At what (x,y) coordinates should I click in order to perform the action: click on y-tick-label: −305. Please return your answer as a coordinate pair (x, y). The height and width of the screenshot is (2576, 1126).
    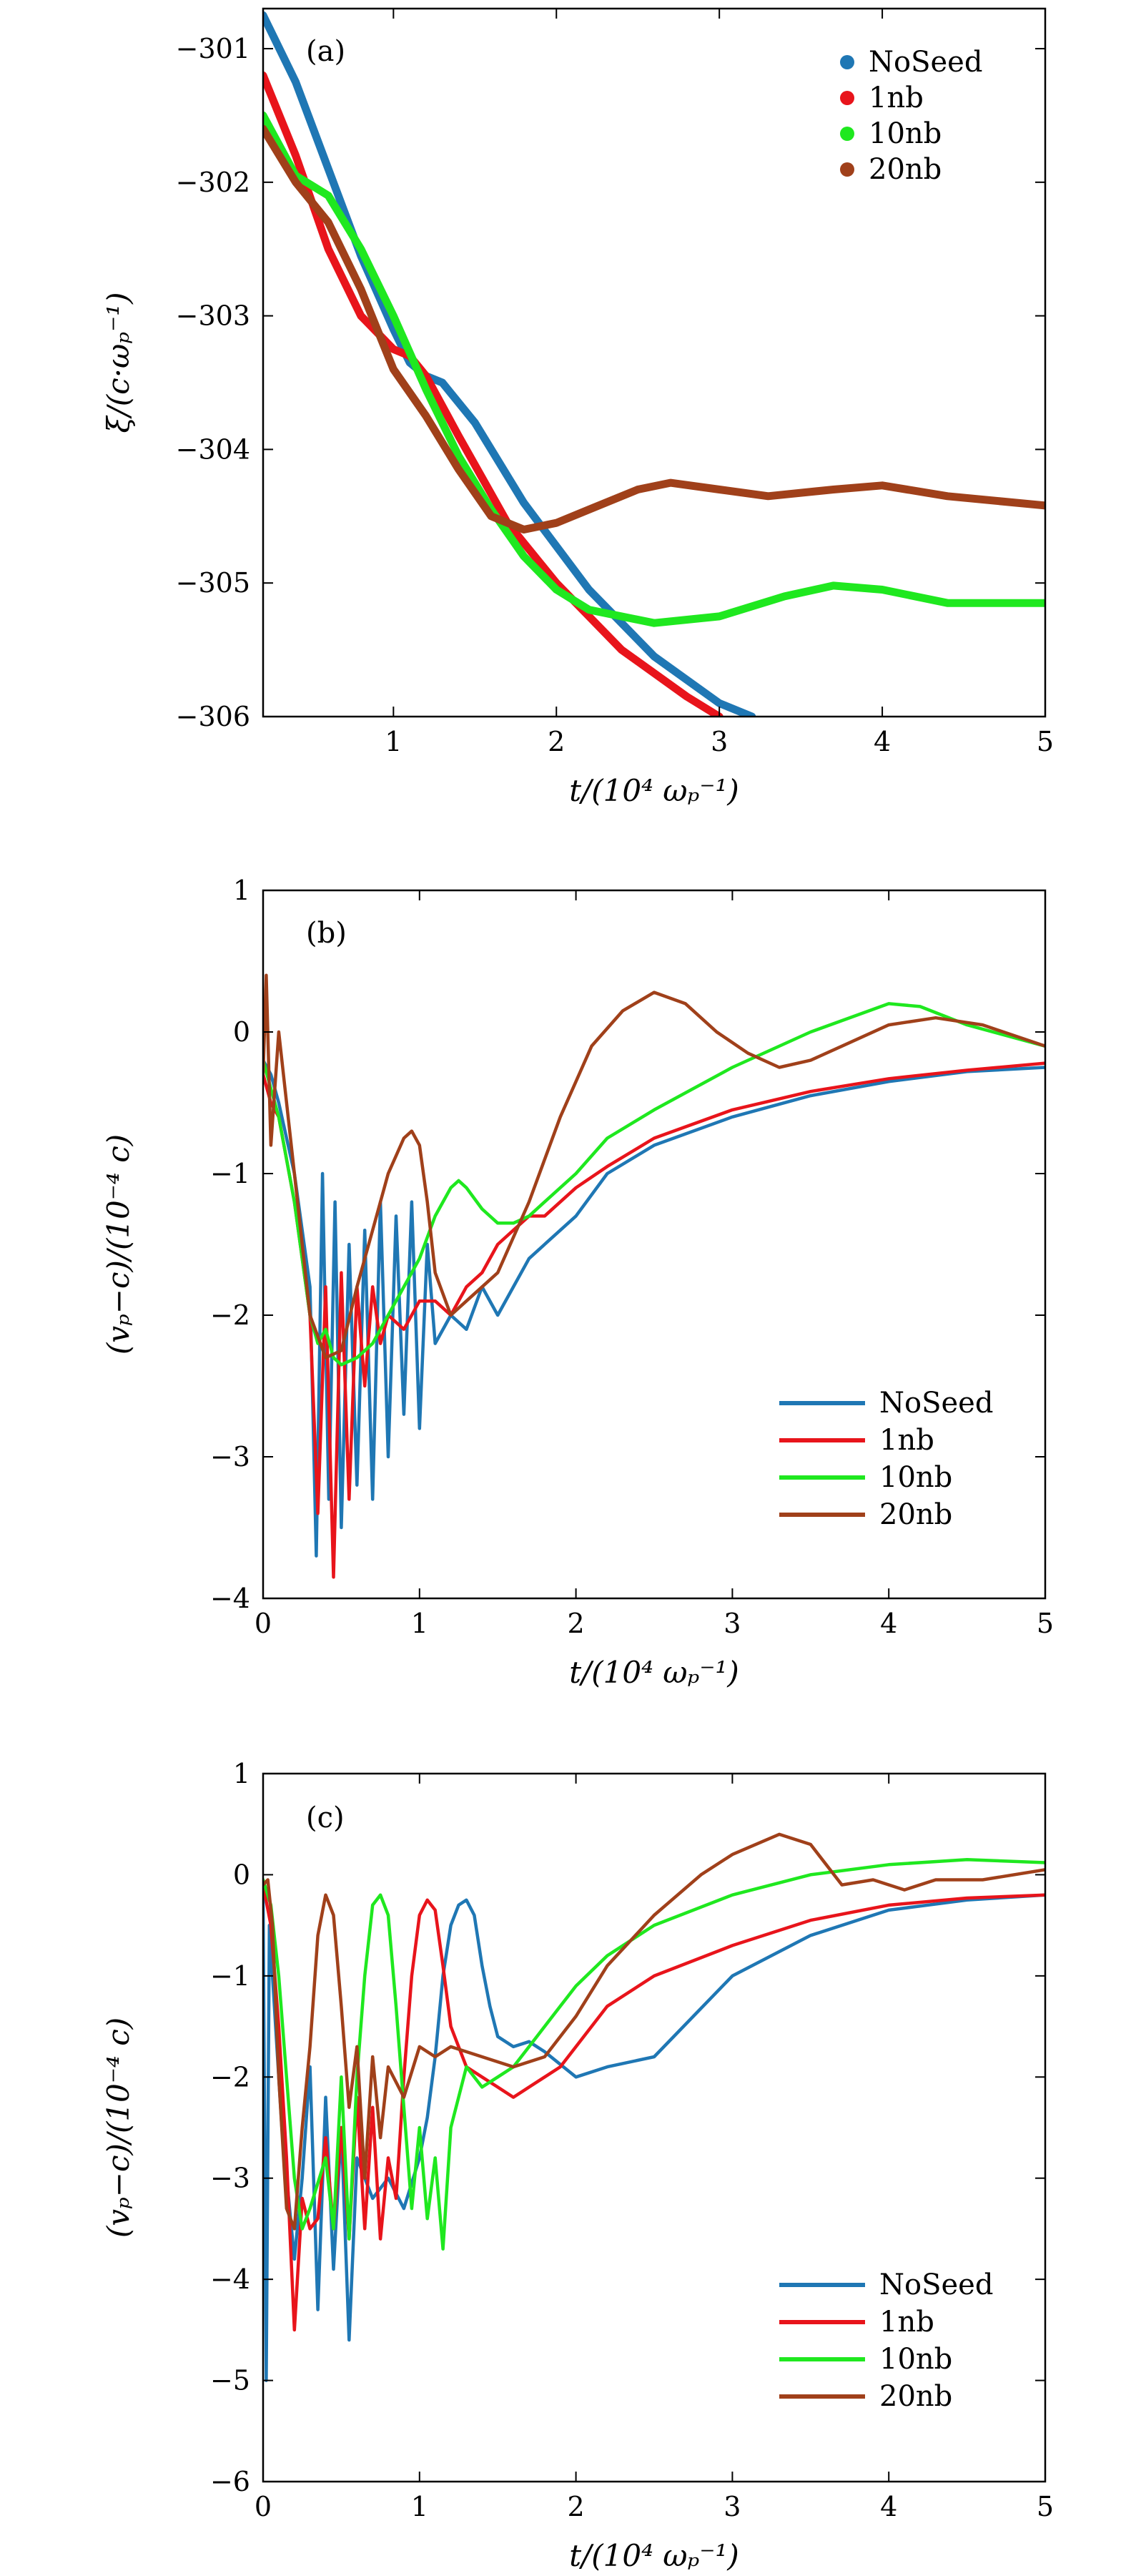
    Looking at the image, I should click on (213, 583).